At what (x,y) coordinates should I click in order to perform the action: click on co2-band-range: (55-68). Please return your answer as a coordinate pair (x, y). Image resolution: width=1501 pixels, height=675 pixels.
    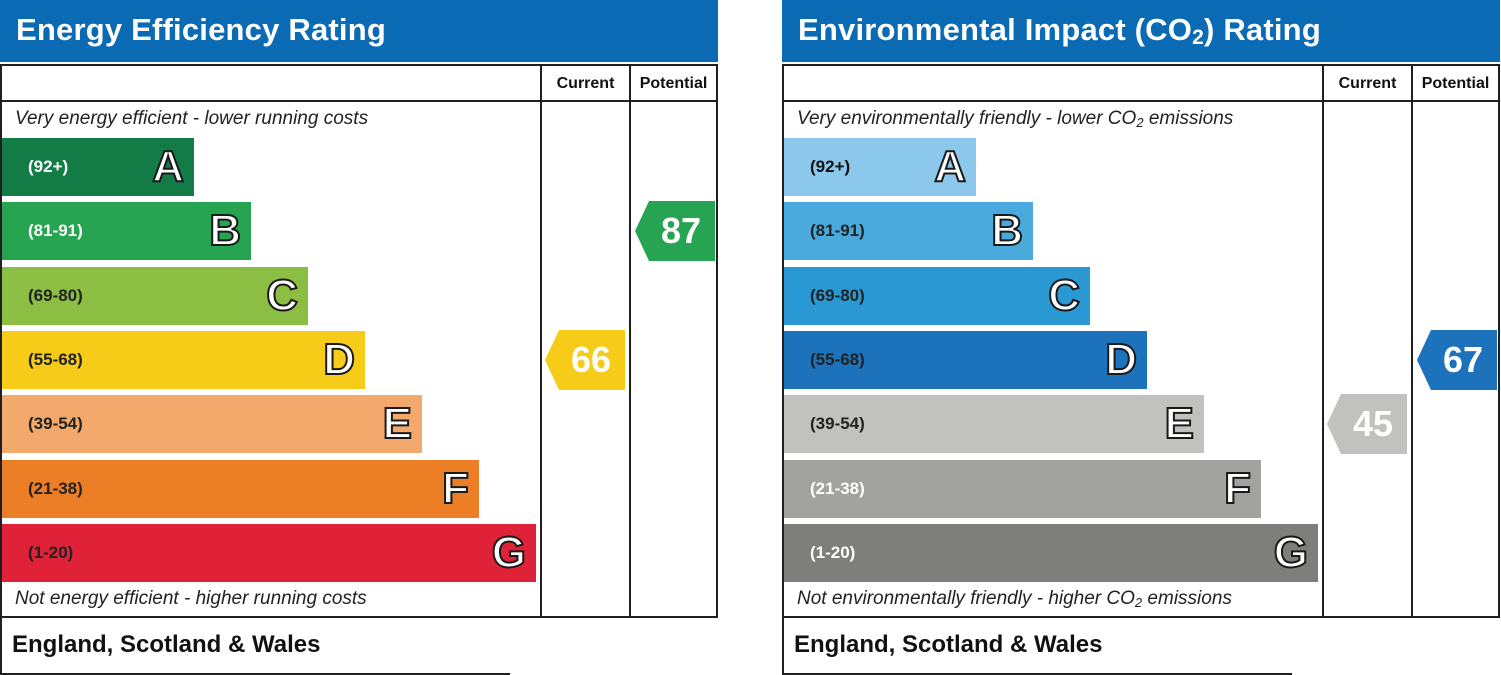
    Looking at the image, I should click on (837, 359).